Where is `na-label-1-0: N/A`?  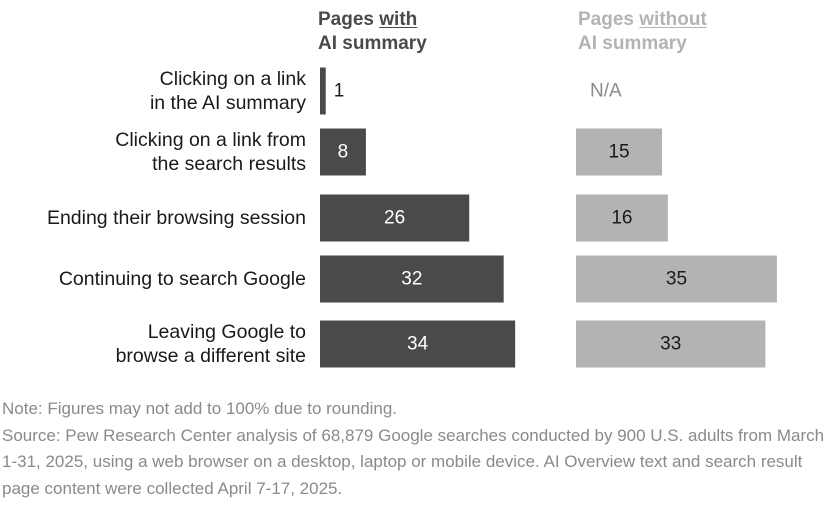 na-label-1-0: N/A is located at coordinates (606, 91).